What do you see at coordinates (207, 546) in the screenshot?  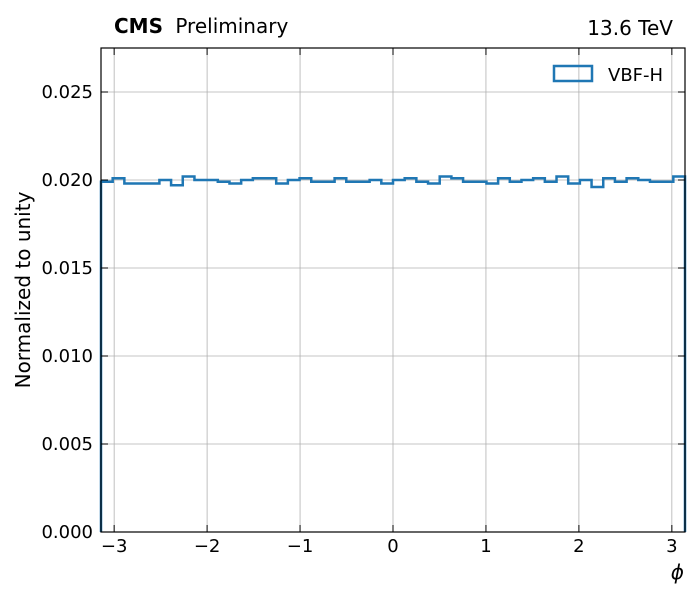 I see `x-tick-label: −2` at bounding box center [207, 546].